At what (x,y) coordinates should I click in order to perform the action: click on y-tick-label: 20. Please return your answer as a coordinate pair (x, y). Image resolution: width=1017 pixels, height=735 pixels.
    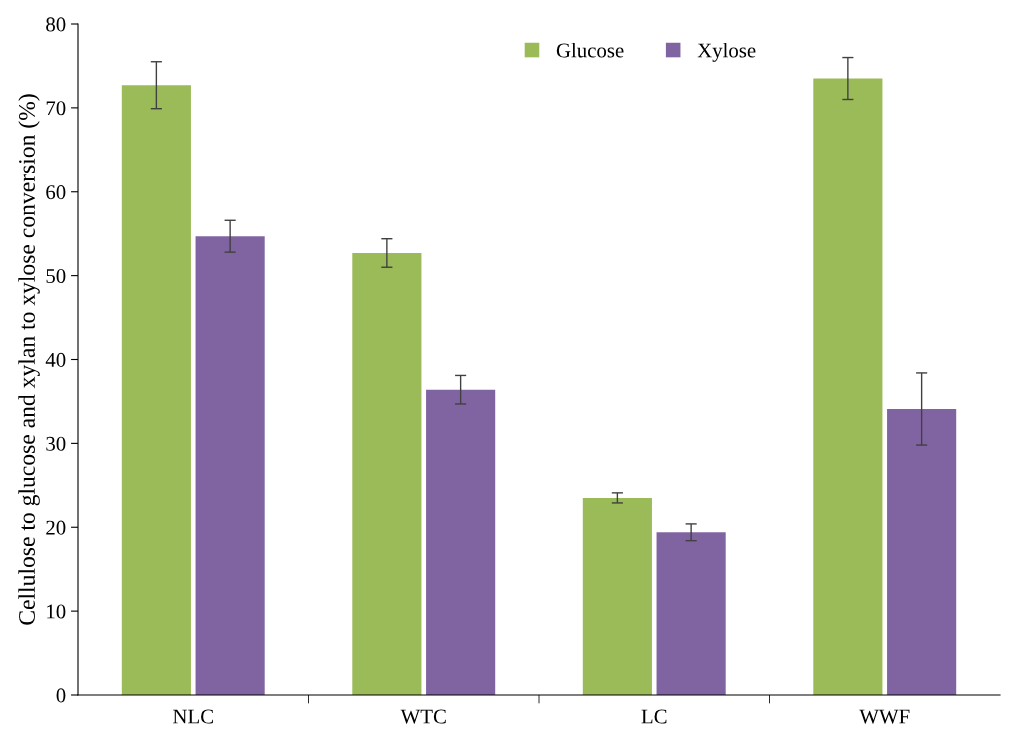
    Looking at the image, I should click on (56, 527).